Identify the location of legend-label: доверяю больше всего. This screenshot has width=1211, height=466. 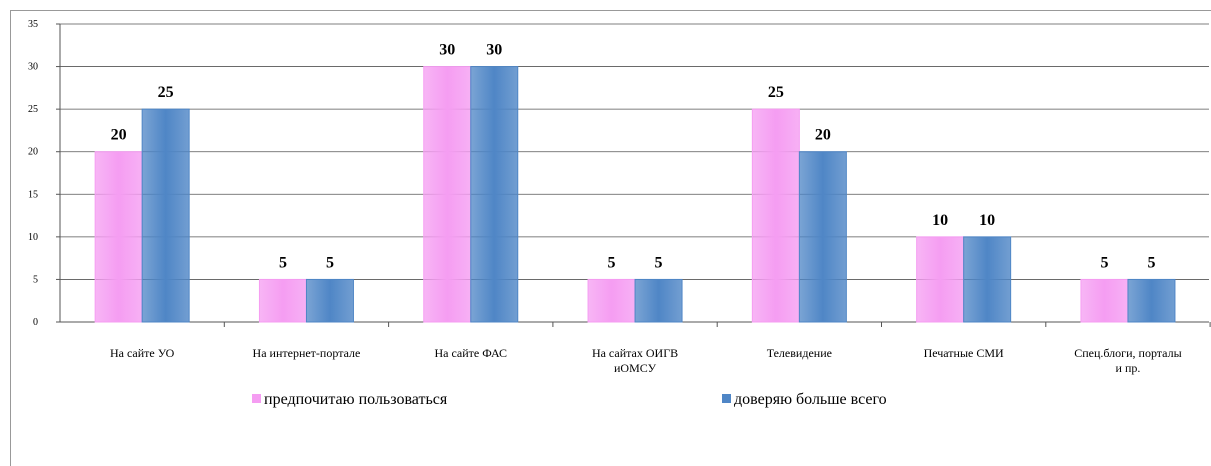
(810, 399).